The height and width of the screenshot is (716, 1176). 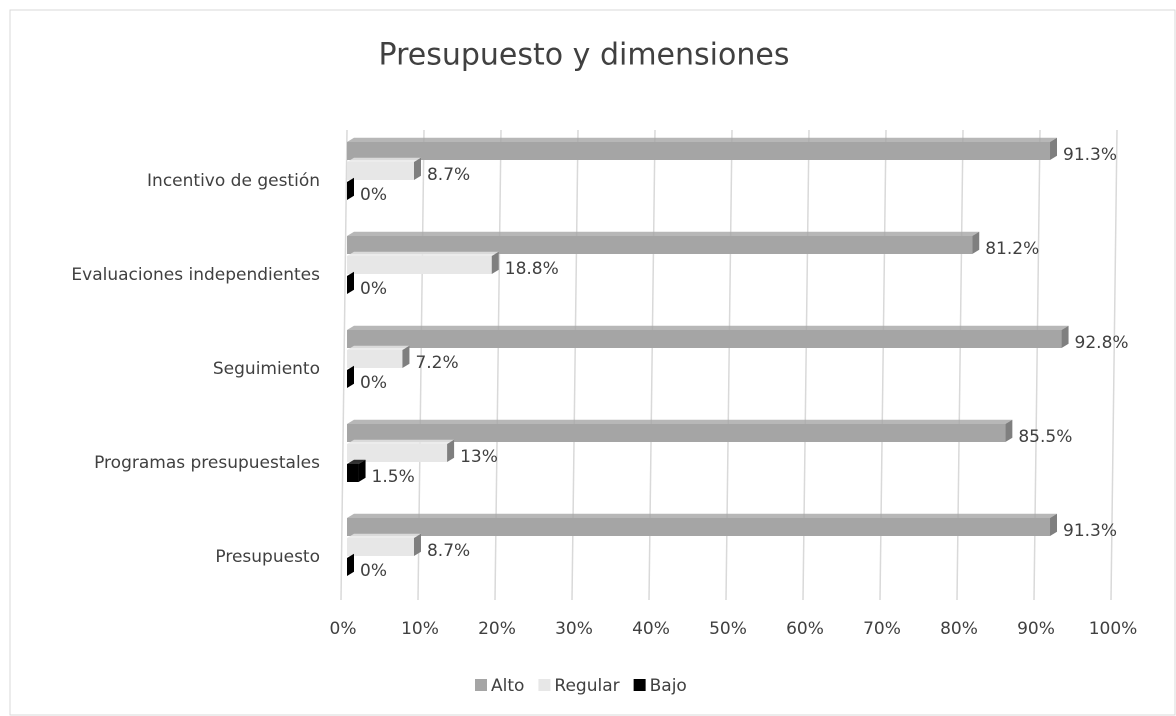 What do you see at coordinates (1012, 249) in the screenshot?
I see `data-label: 81.2%` at bounding box center [1012, 249].